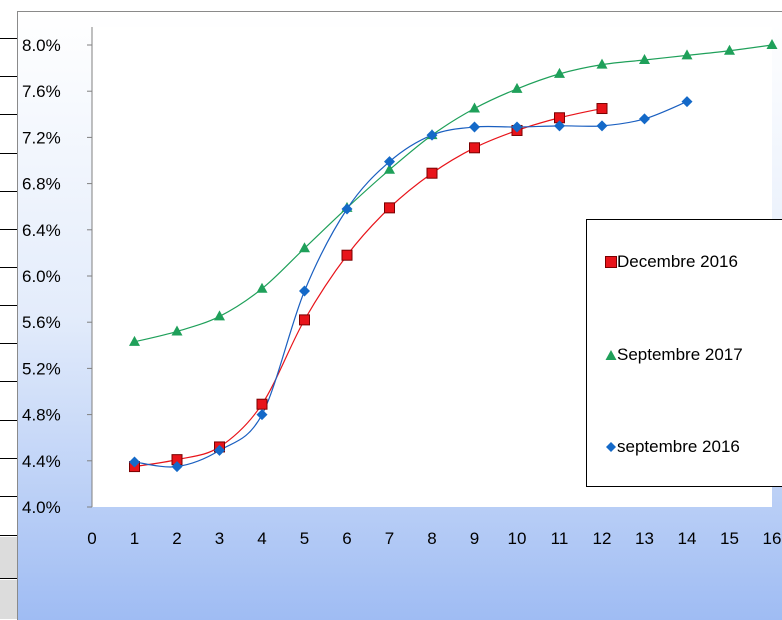 The height and width of the screenshot is (620, 782). Describe the element at coordinates (41, 415) in the screenshot. I see `y-tick-label: 4.8%` at that location.